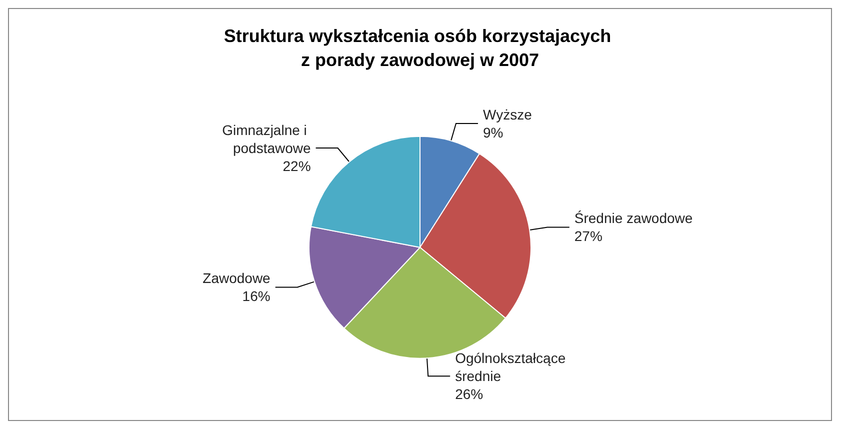 This screenshot has width=842, height=431. What do you see at coordinates (633, 218) in the screenshot?
I see `slice-label: Średnie zawodowe` at bounding box center [633, 218].